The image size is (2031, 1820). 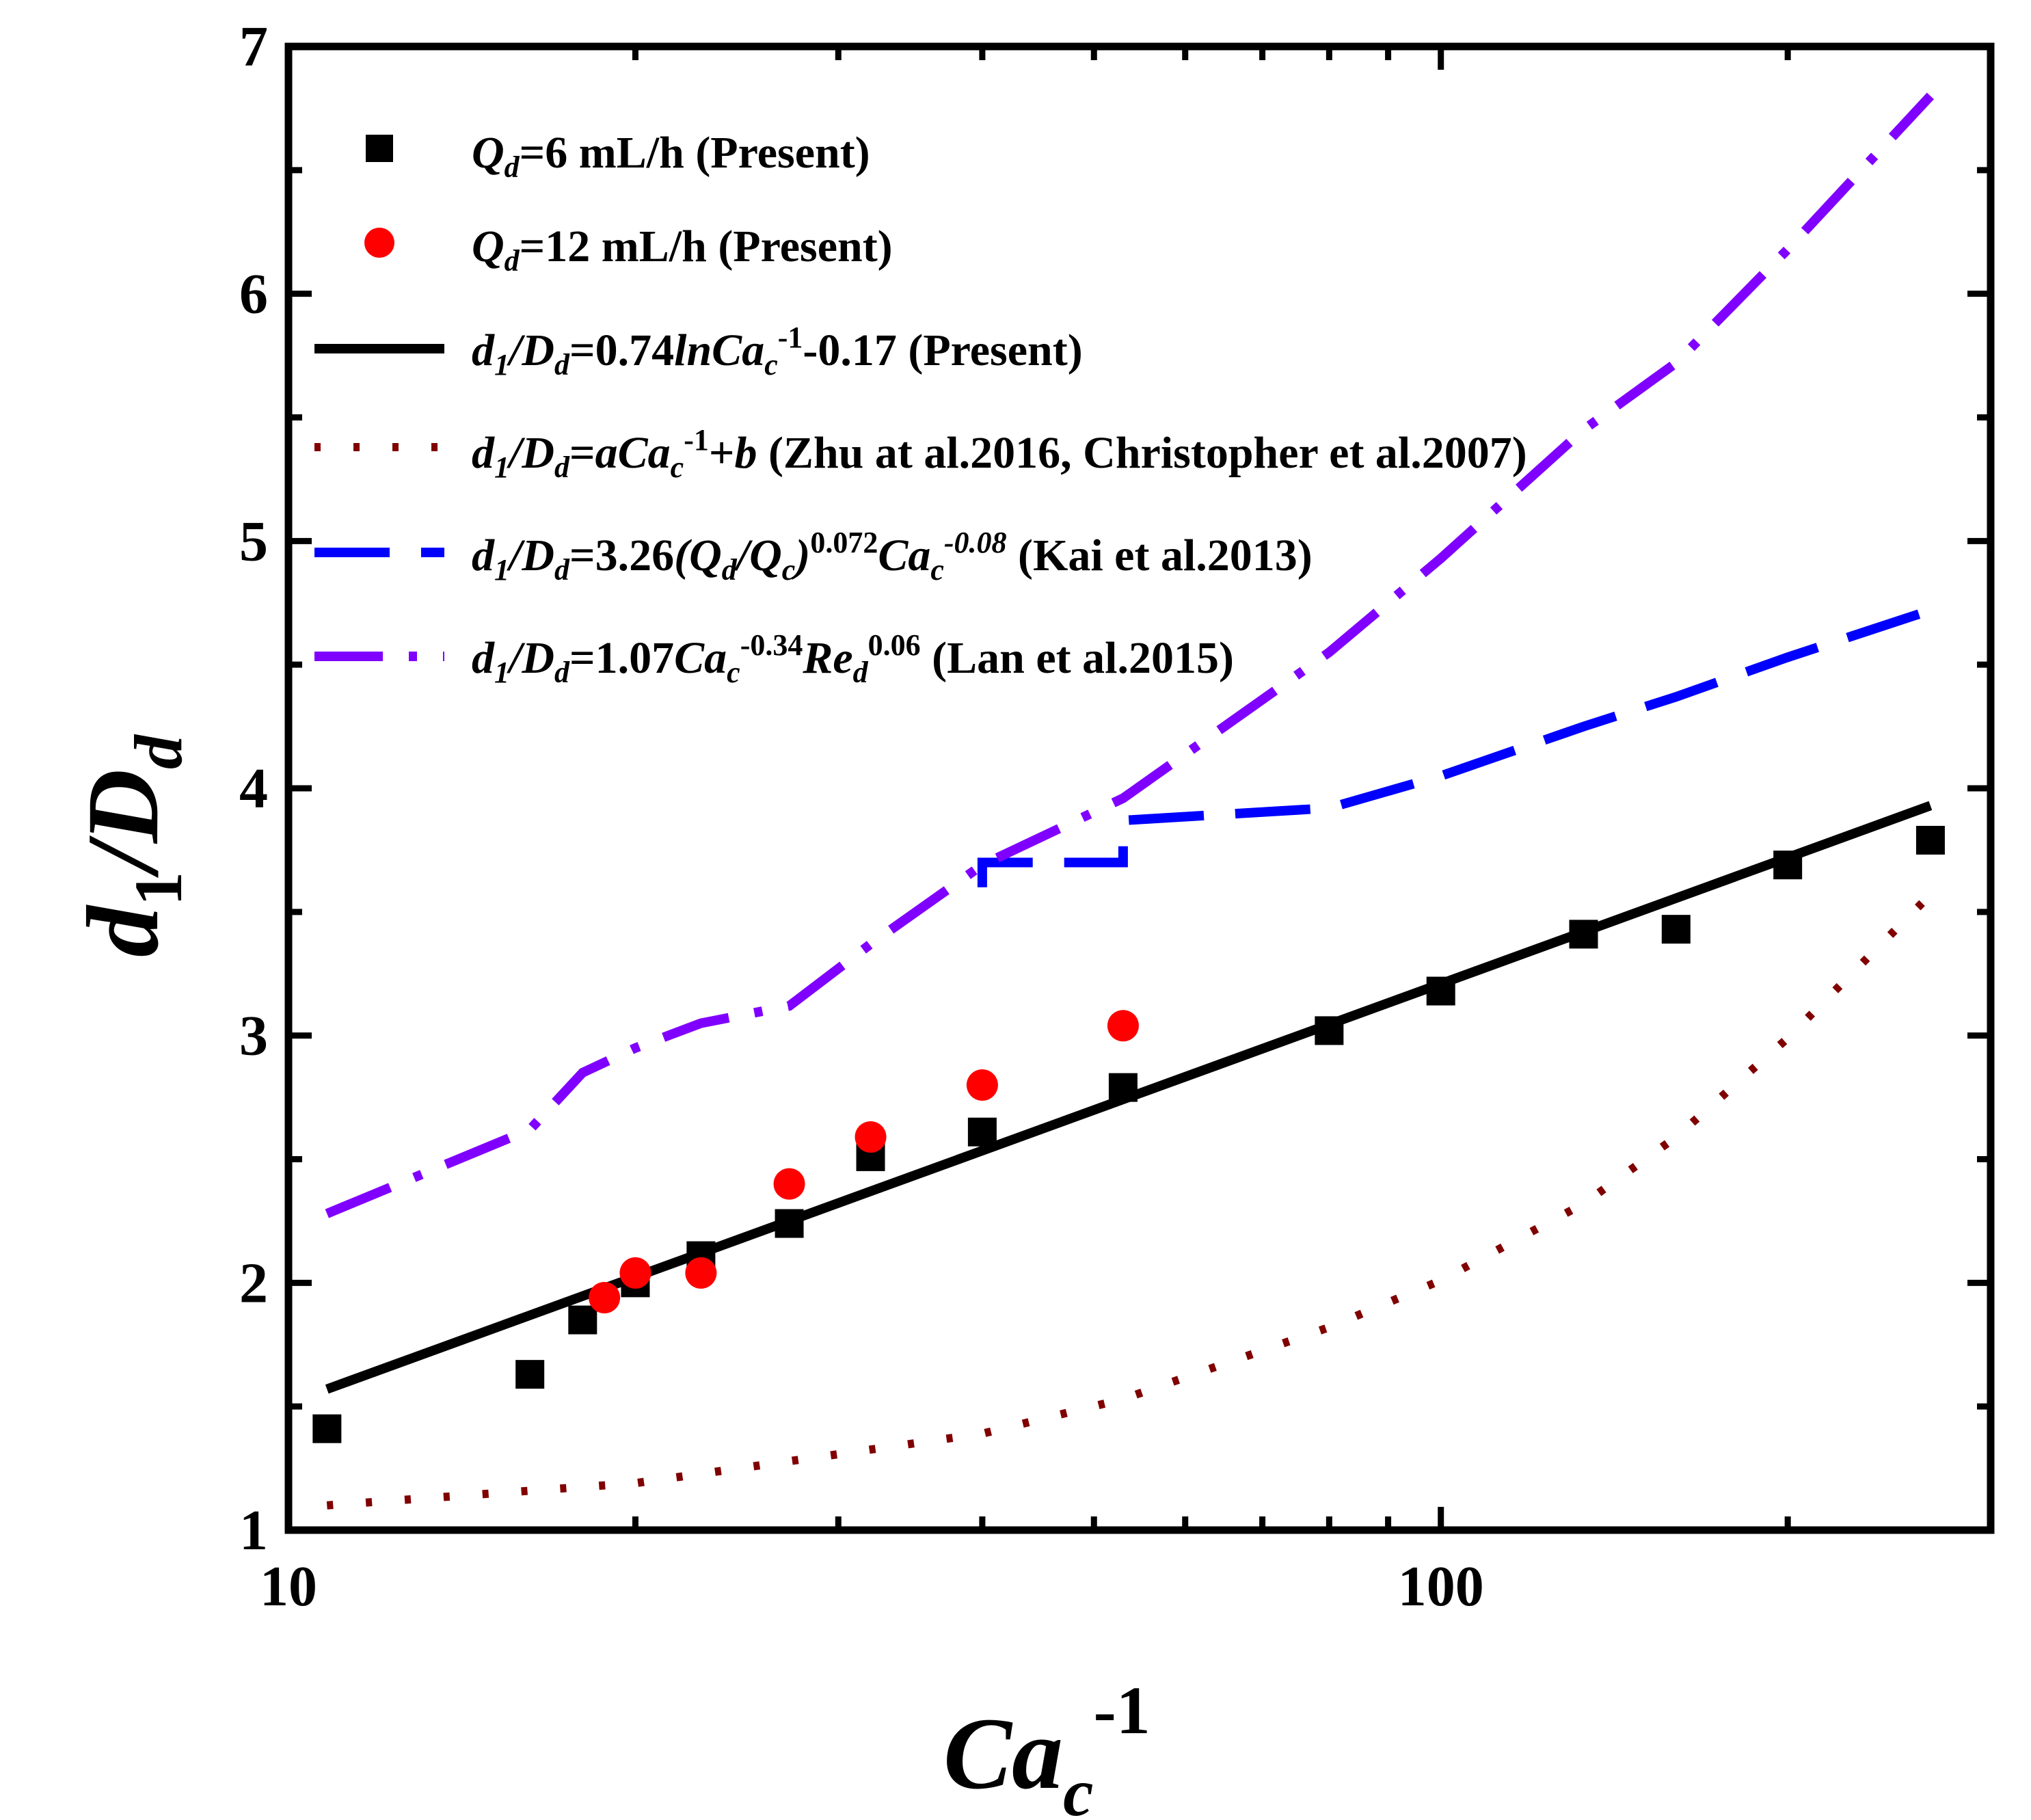 I want to click on legend-text: =6 mL/h (Present), so click(x=695, y=153).